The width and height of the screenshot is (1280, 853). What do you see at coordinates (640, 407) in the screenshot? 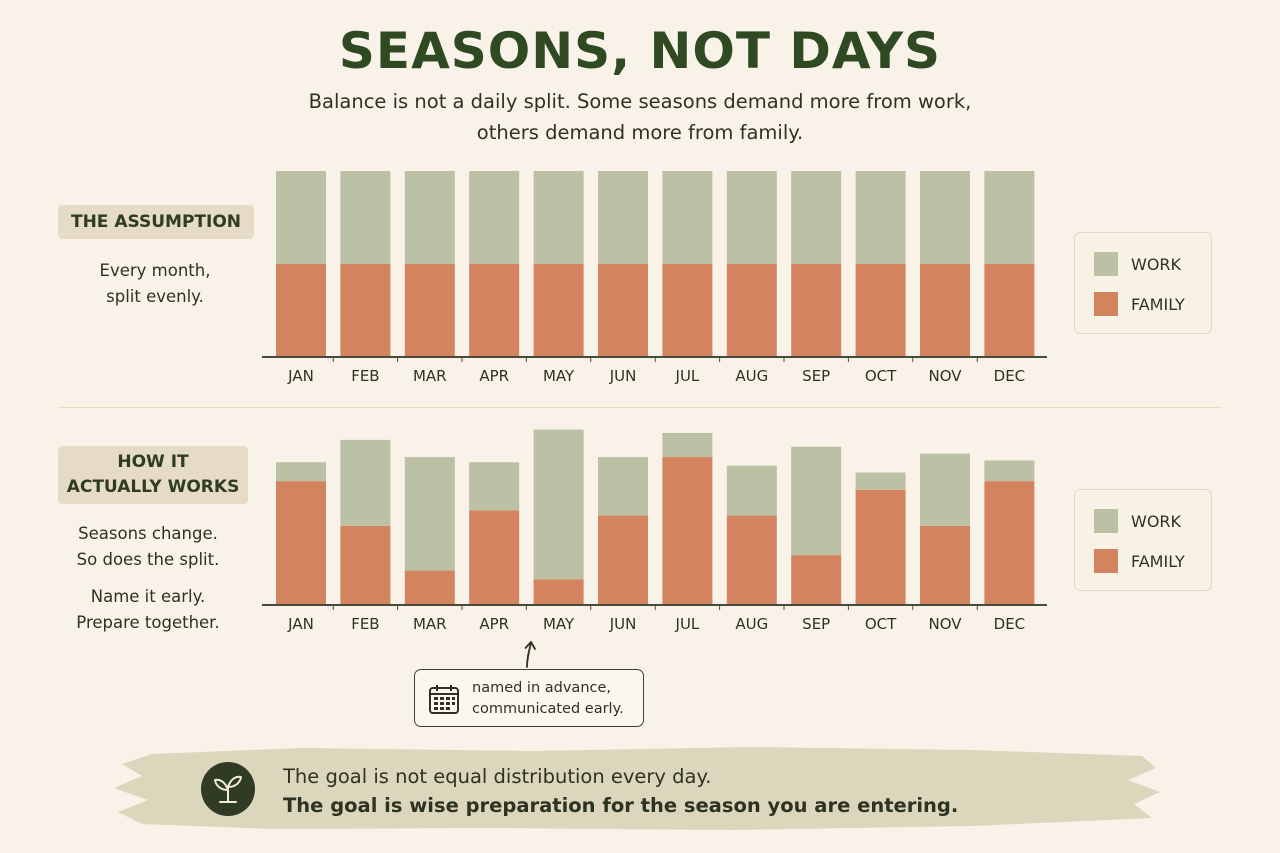
I see `section-divider` at bounding box center [640, 407].